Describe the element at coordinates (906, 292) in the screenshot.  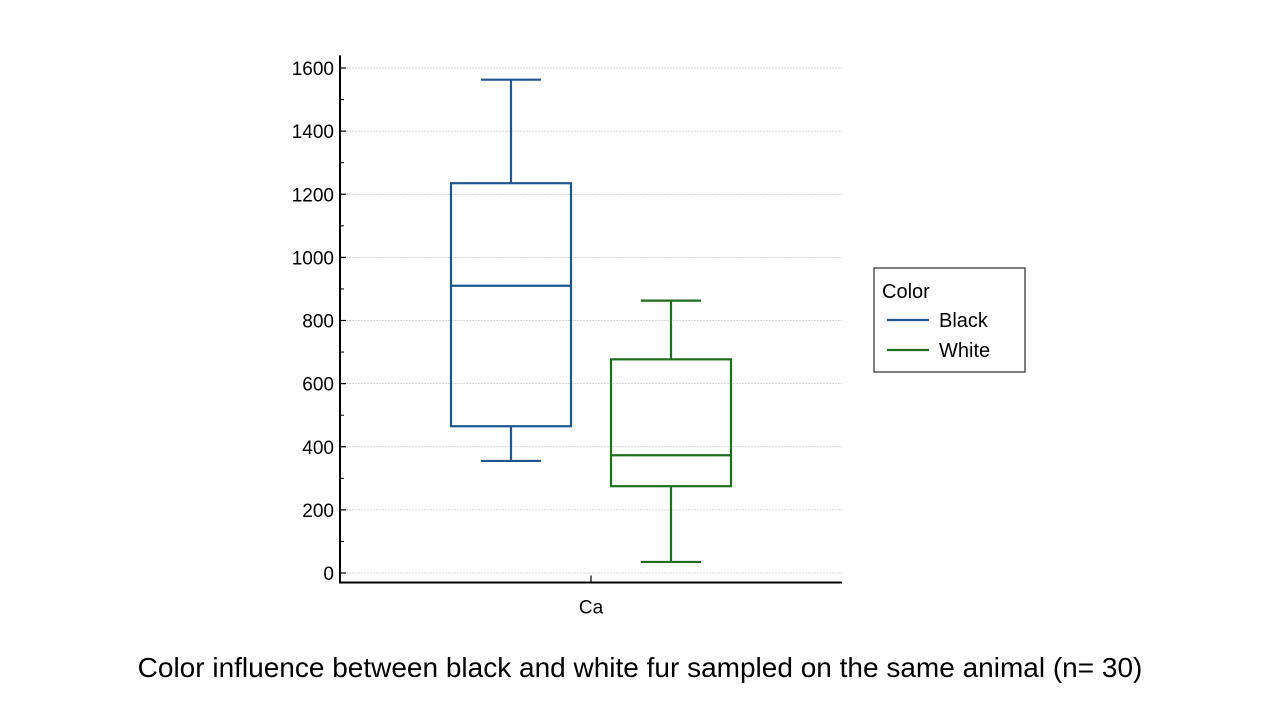
I see `legend-title: Color` at that location.